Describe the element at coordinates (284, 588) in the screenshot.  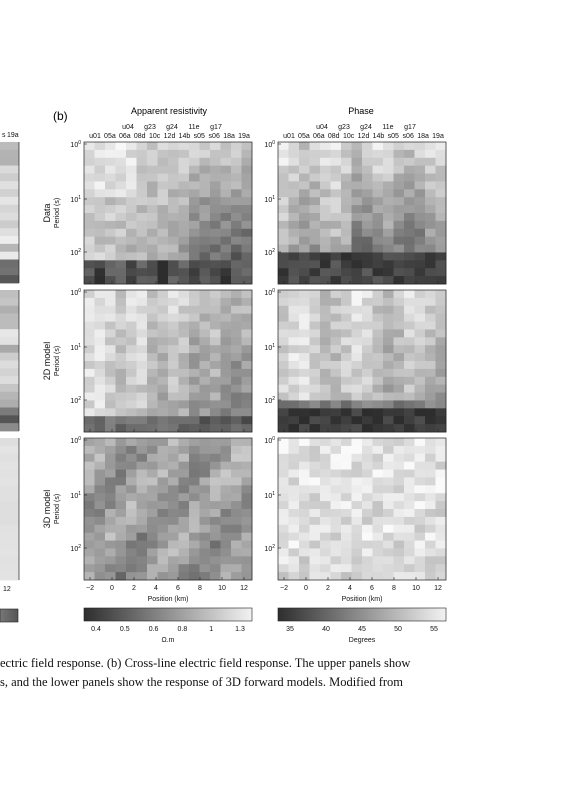
I see `x-tick-label: −2` at that location.